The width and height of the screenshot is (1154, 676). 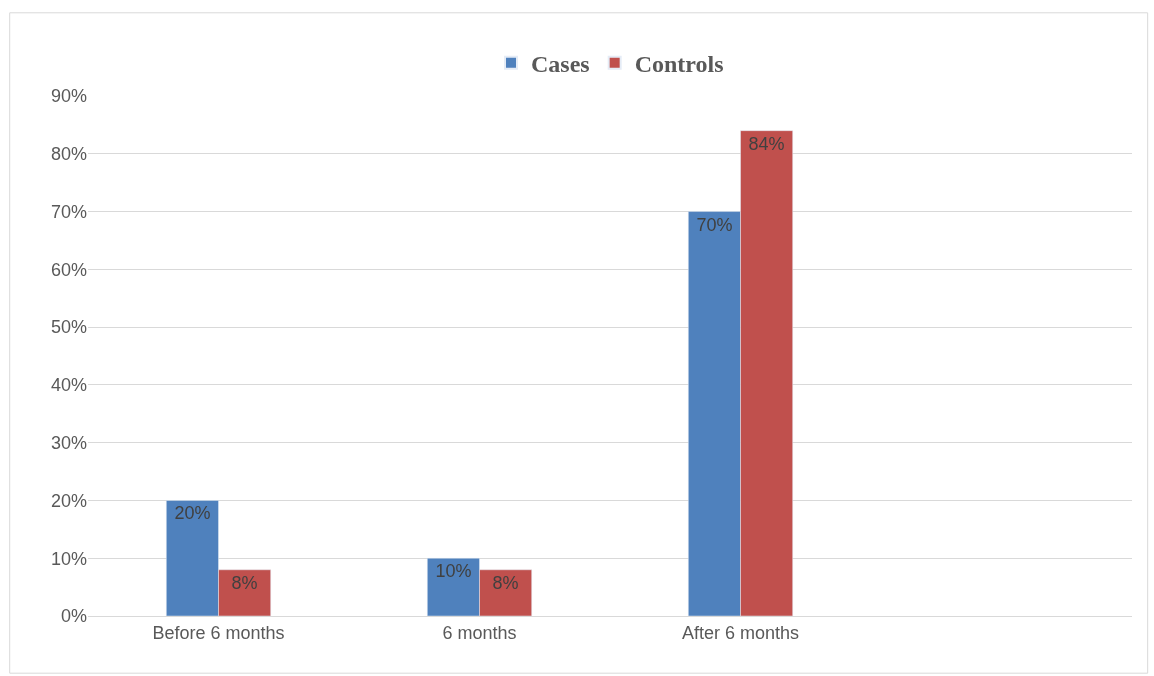 I want to click on legend-label: Controls, so click(x=679, y=64).